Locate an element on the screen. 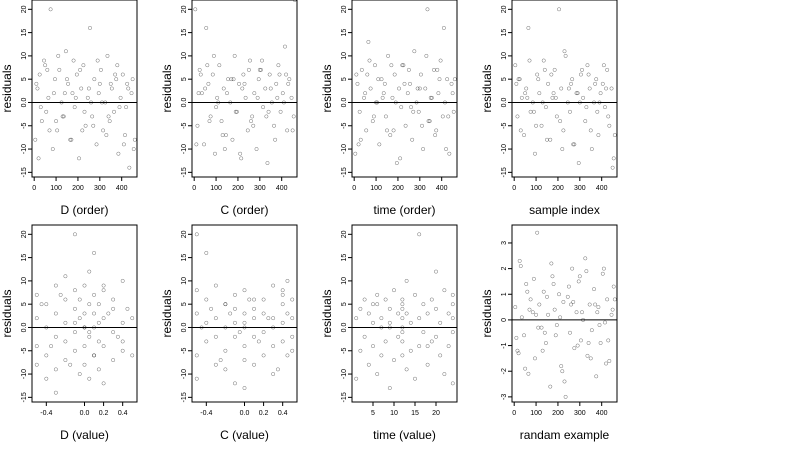 The image size is (800, 450). x-tick-label: 0.4 is located at coordinates (283, 413).